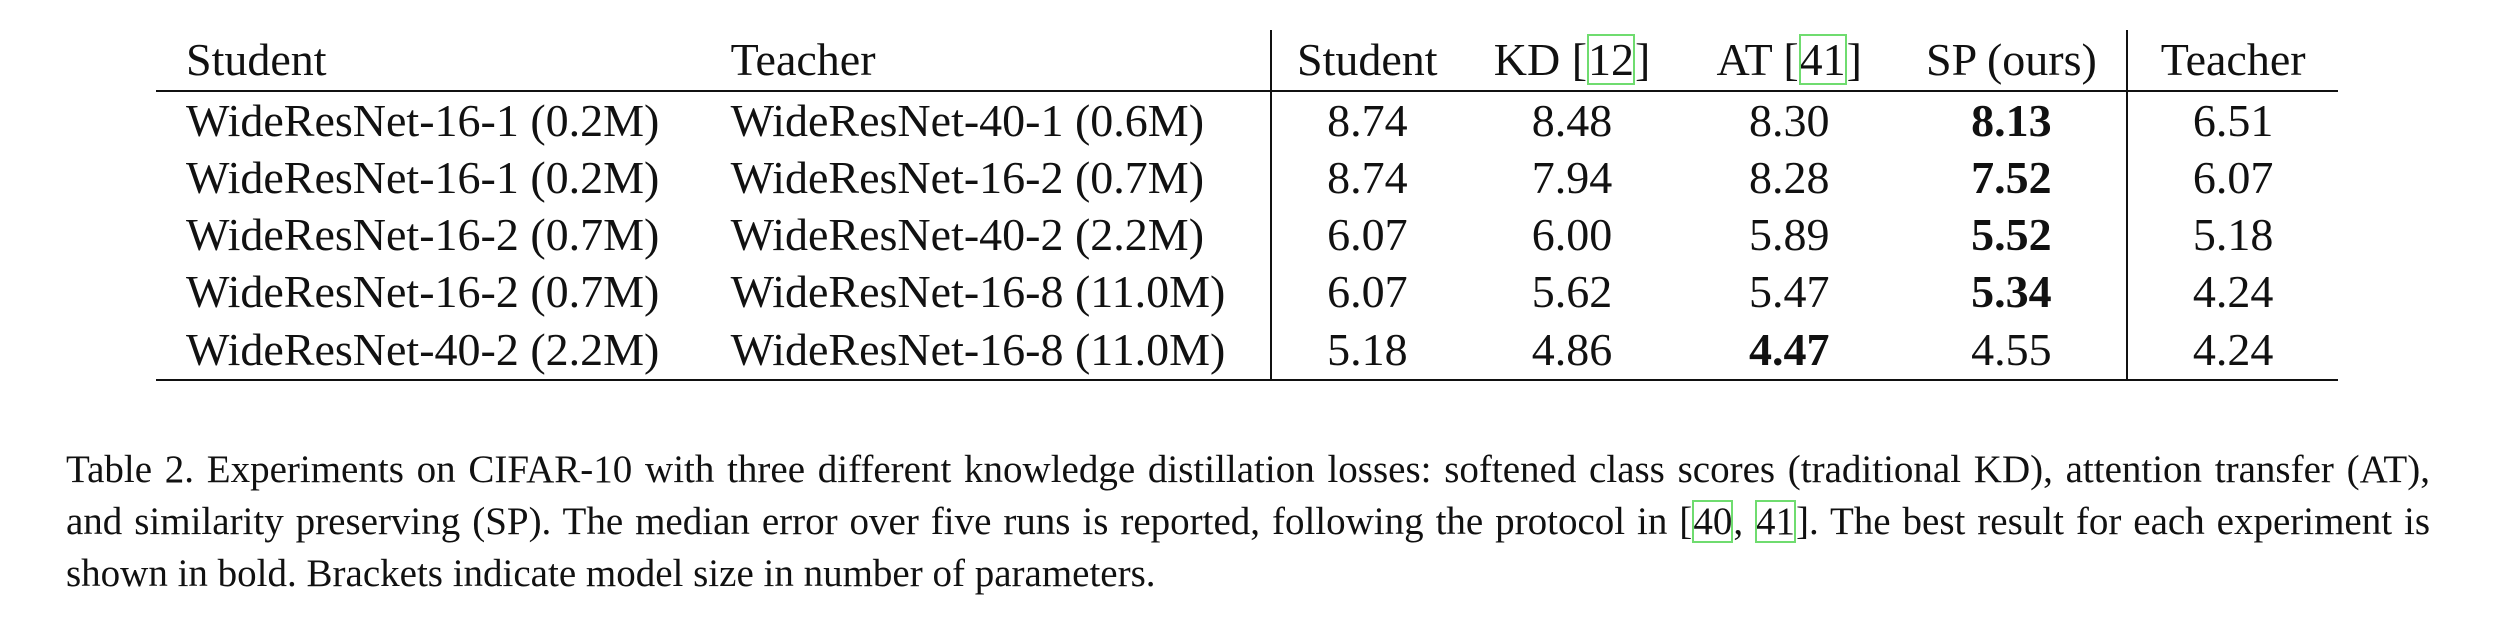  Describe the element at coordinates (1643, 59) in the screenshot. I see `header-kd-close: ]` at that location.